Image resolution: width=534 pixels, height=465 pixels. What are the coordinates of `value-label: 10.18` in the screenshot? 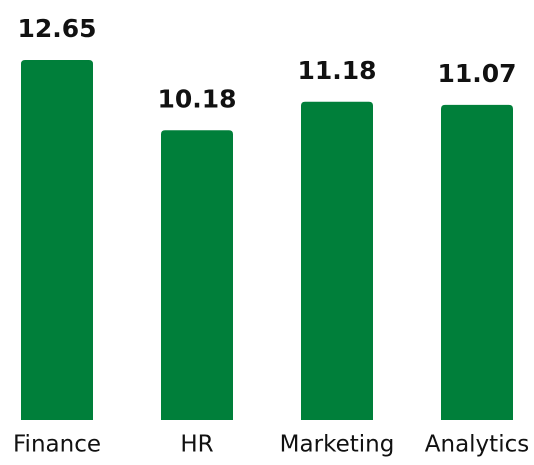 It's located at (196, 98).